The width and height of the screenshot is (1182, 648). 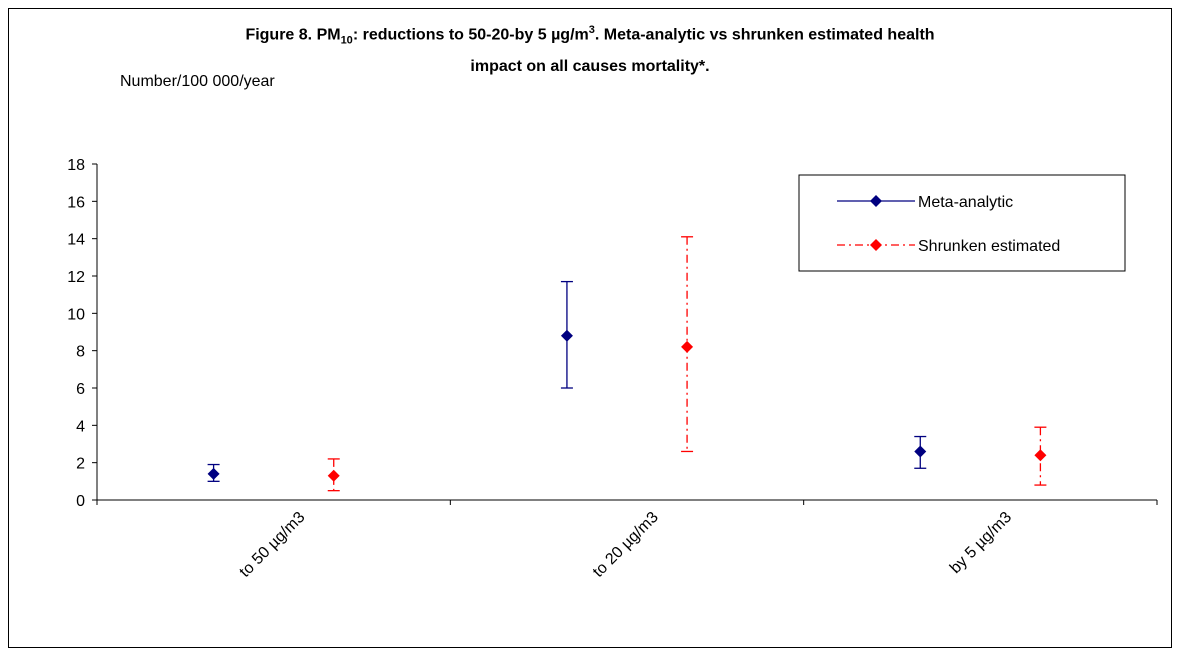 I want to click on x-tick-label: to 50 µg/m3, so click(x=272, y=545).